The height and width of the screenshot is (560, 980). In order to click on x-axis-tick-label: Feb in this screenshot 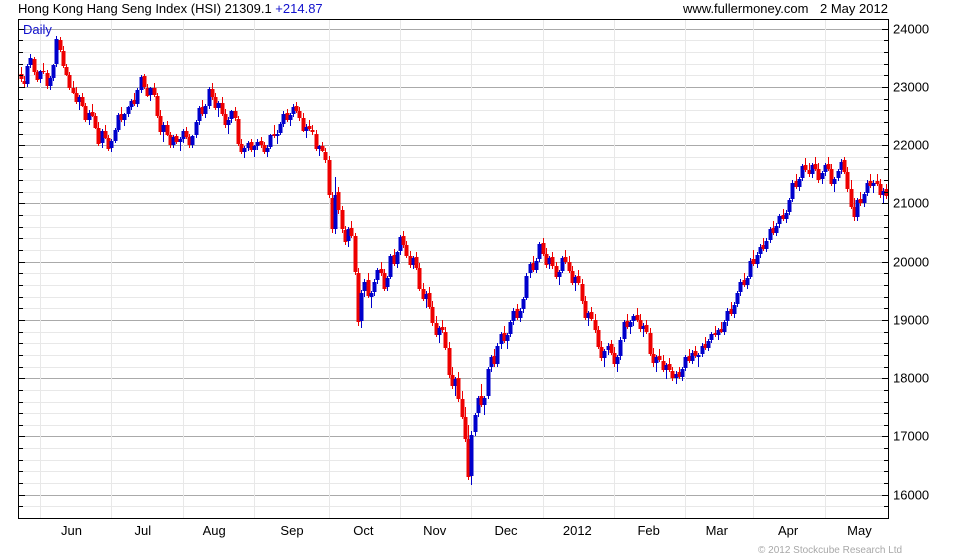, I will do `click(648, 530)`.